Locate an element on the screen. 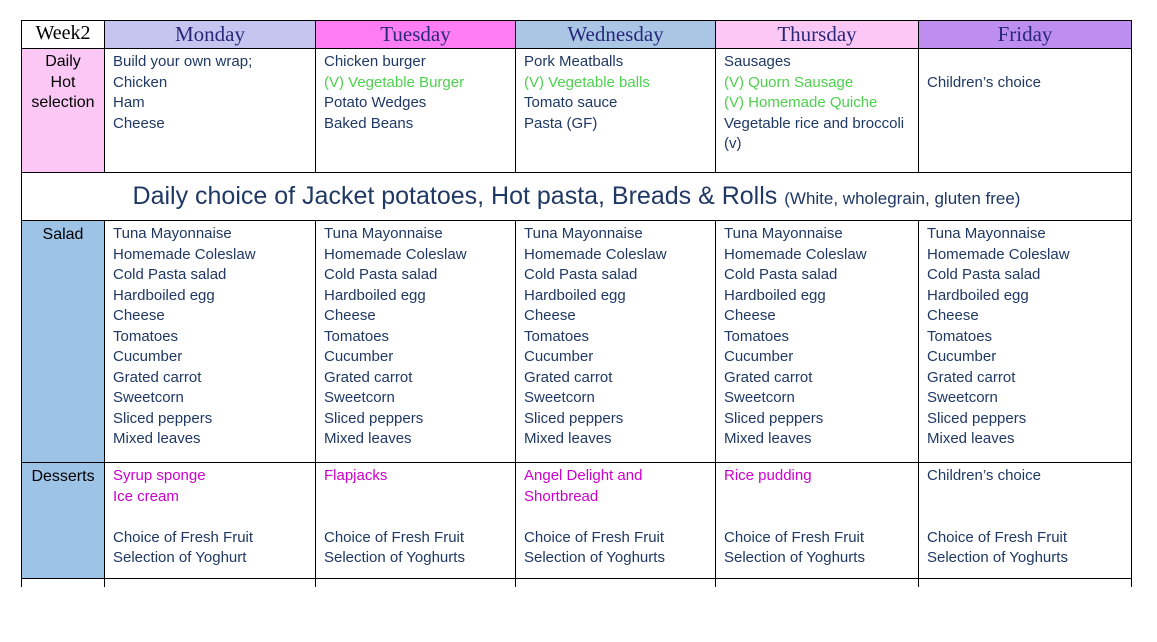 This screenshot has height=642, width=1157. menu-item-line: (V) Quorn Sausage is located at coordinates (789, 82).